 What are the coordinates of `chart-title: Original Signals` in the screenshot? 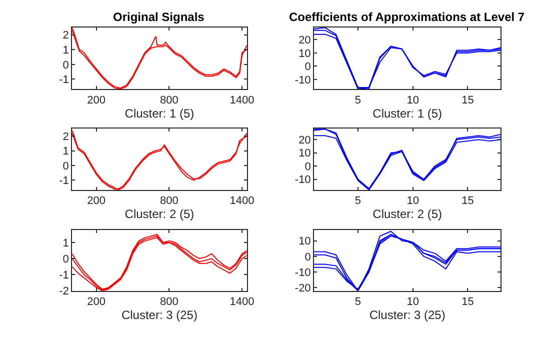 It's located at (159, 17).